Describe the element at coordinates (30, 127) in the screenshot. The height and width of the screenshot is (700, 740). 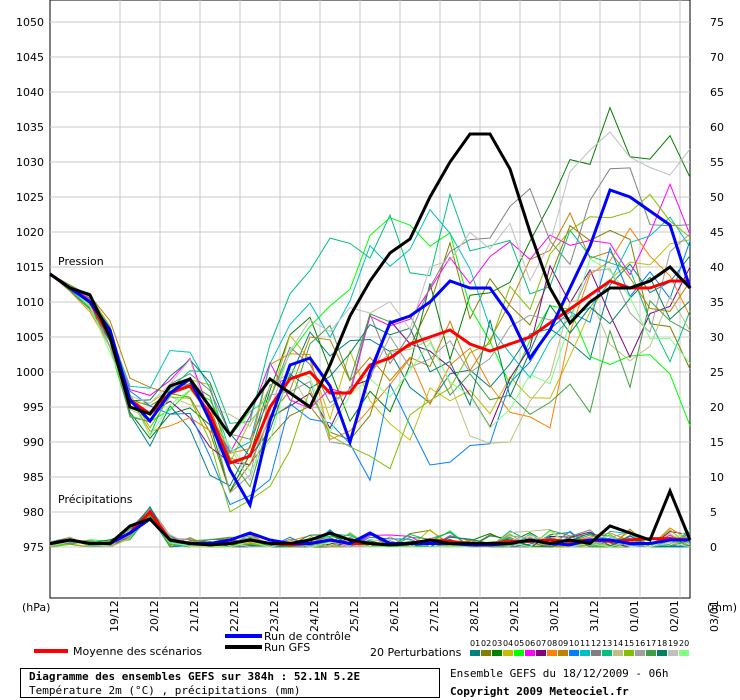
I see `pressure-tick-label: 1035` at that location.